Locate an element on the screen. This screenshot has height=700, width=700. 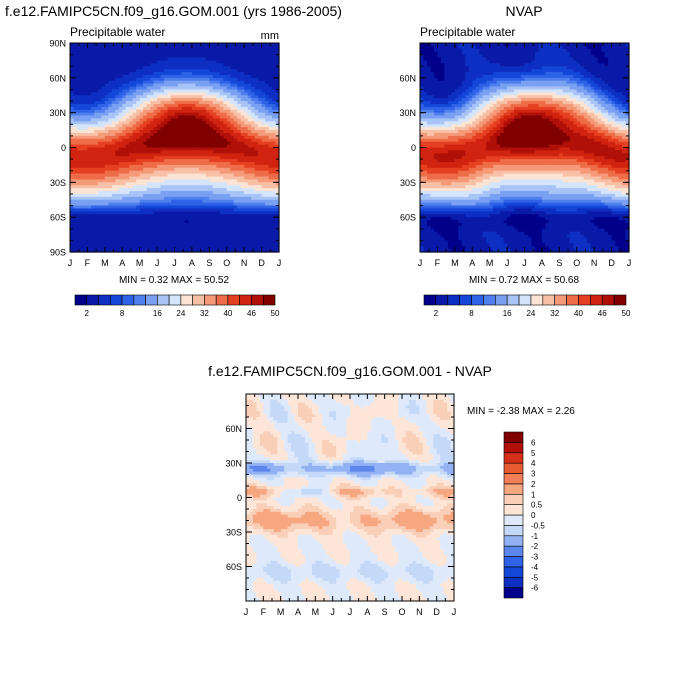
colorbar-label: 8 is located at coordinates (122, 313).